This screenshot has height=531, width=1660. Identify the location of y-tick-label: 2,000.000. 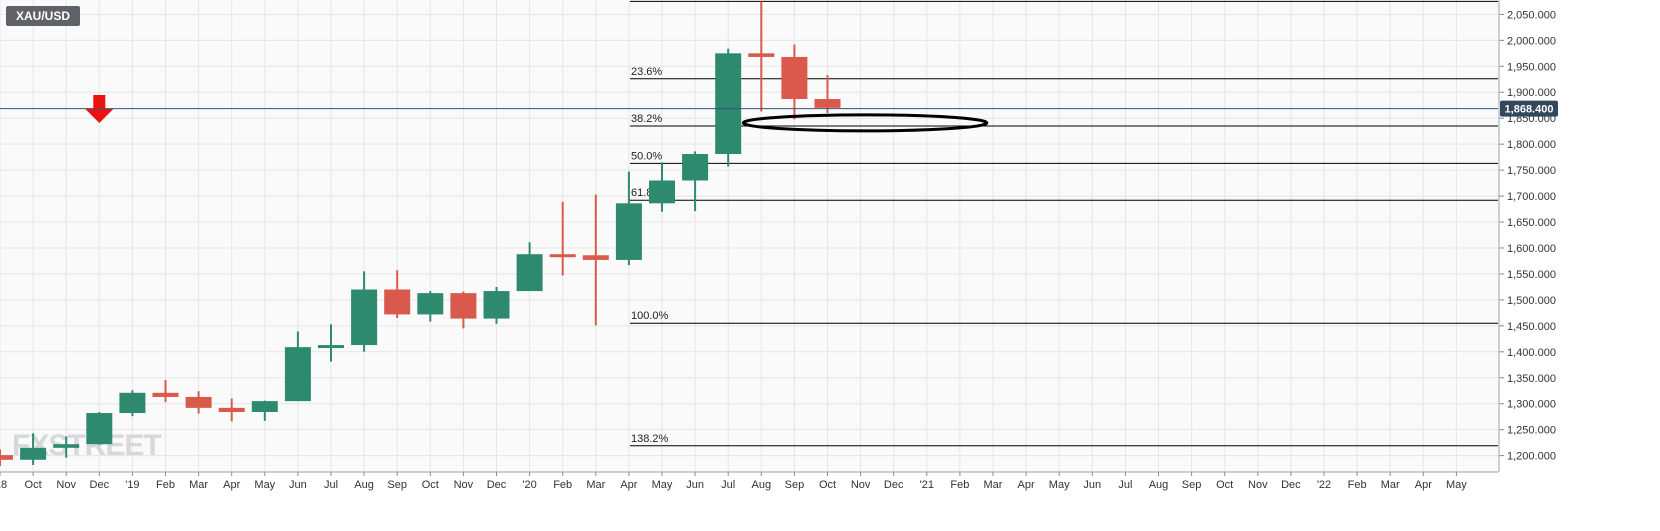
(1531, 41).